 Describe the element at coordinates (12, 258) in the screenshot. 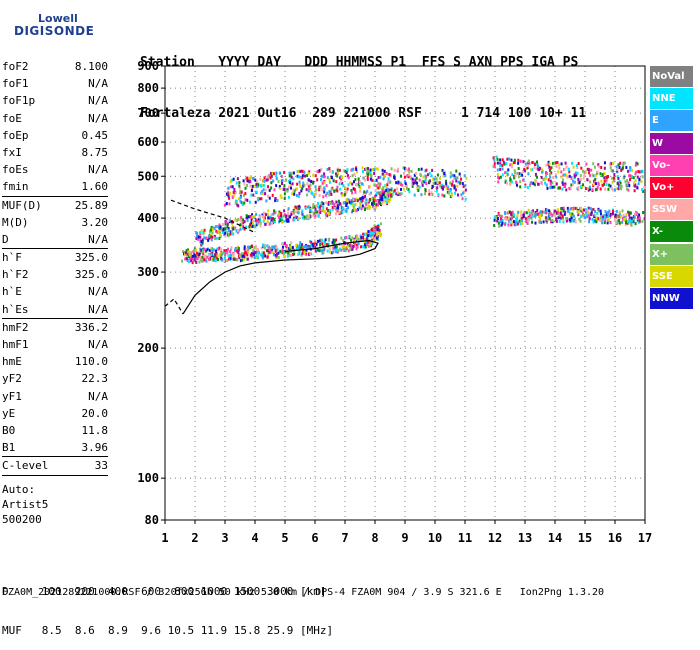

I see `param-name: h`F` at that location.